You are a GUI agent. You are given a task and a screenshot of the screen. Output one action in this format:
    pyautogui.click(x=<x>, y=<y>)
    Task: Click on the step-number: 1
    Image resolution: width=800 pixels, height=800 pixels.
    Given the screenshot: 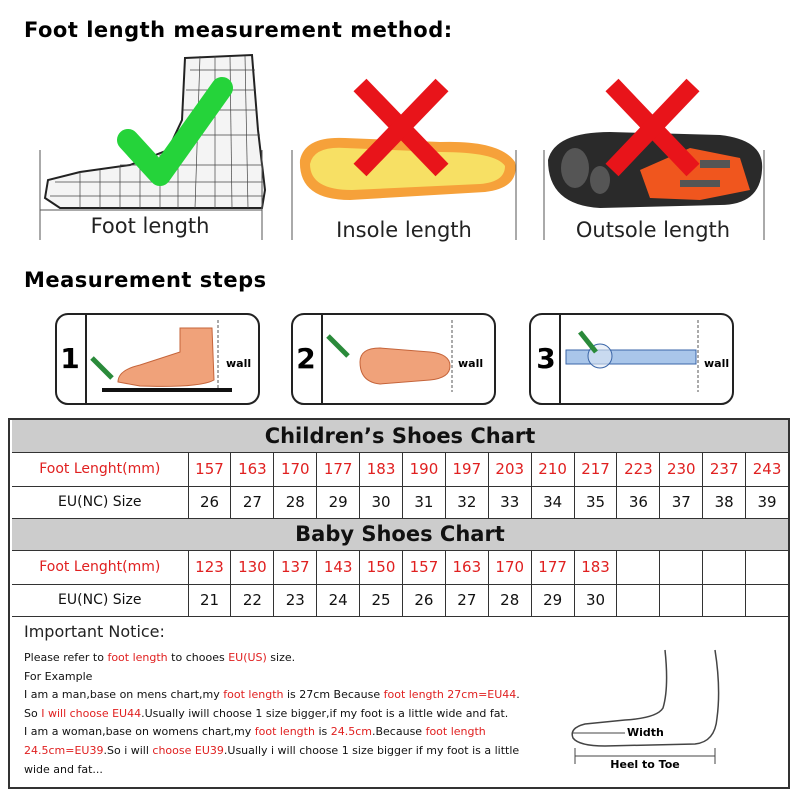 What is the action you would take?
    pyautogui.click(x=69, y=358)
    